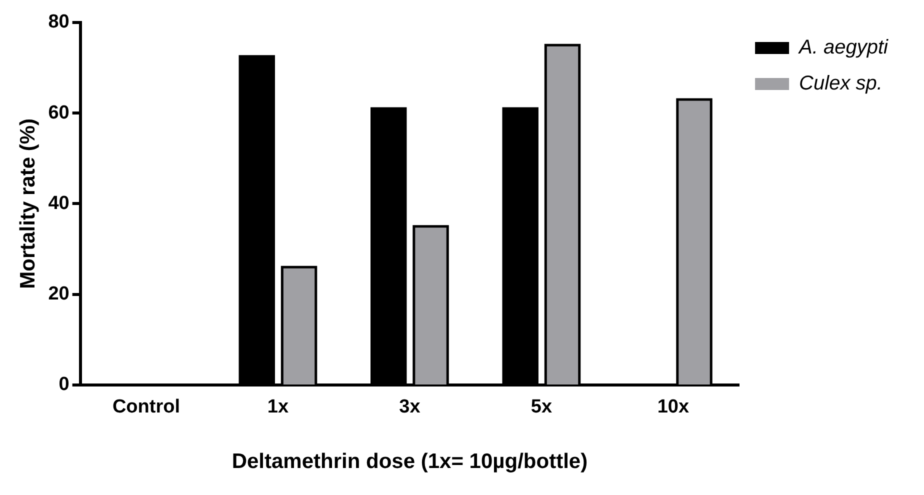 The height and width of the screenshot is (495, 924). I want to click on y-axis-title: Mortality rate (%), so click(28, 203).